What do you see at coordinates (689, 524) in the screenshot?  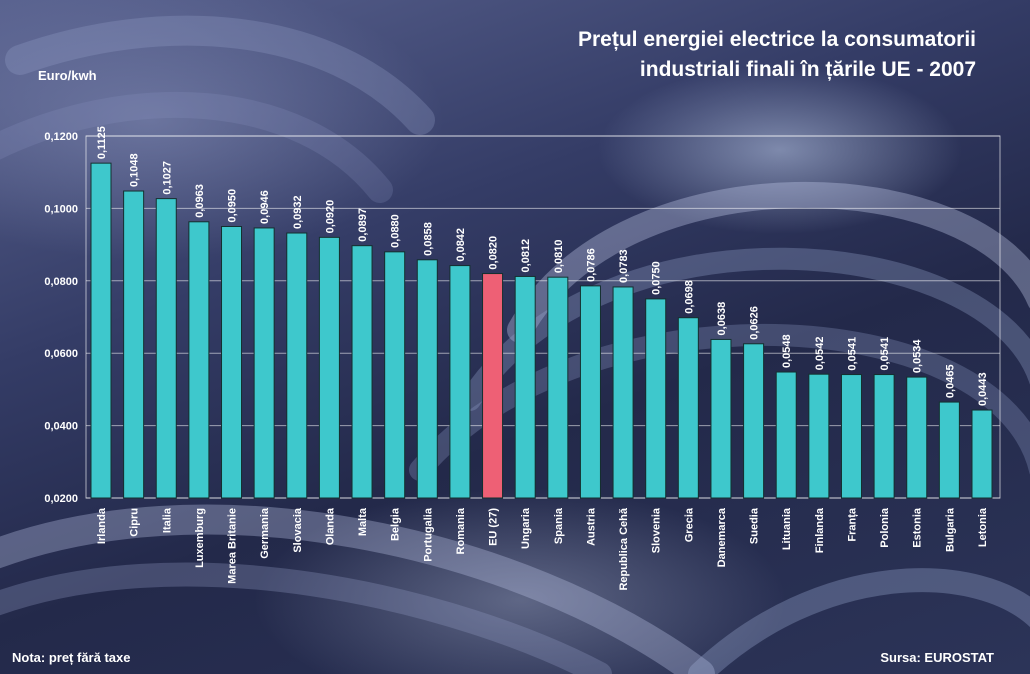 I see `category-label: Grecia` at bounding box center [689, 524].